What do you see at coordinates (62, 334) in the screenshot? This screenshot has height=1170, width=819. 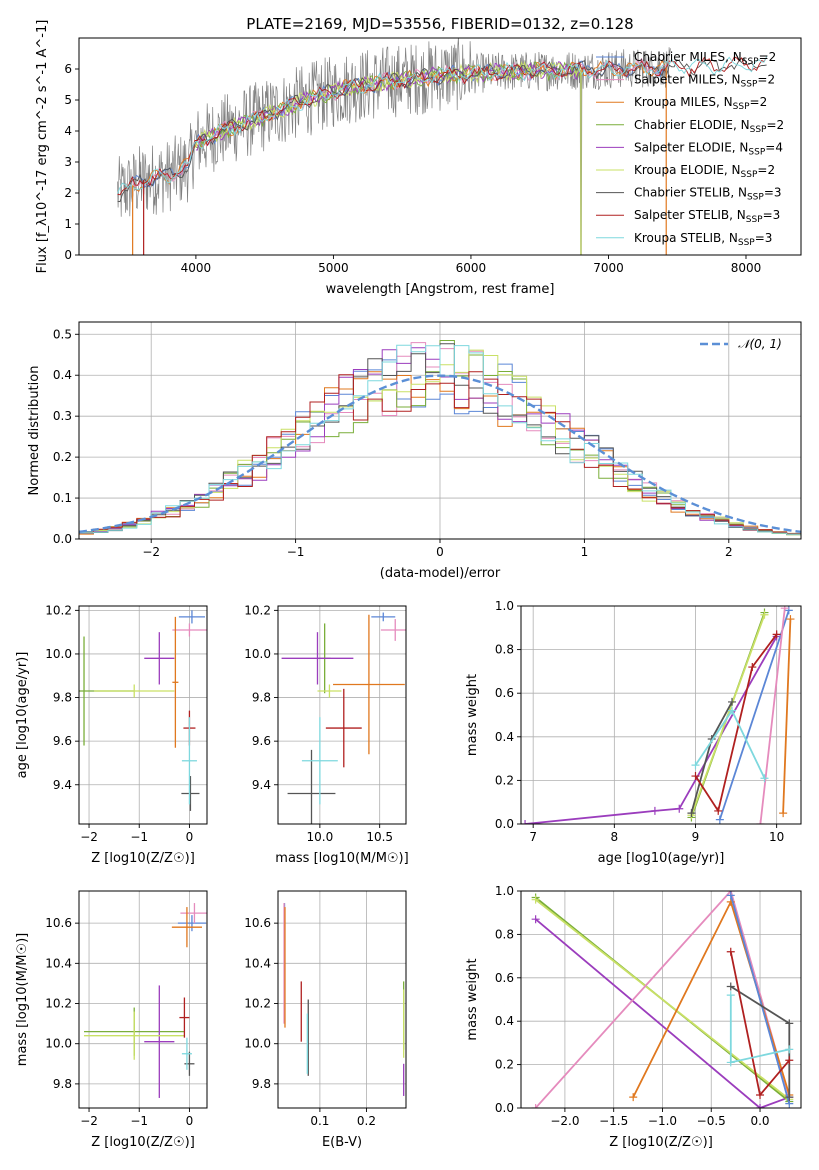 I see `y-tick-label: 0.5` at bounding box center [62, 334].